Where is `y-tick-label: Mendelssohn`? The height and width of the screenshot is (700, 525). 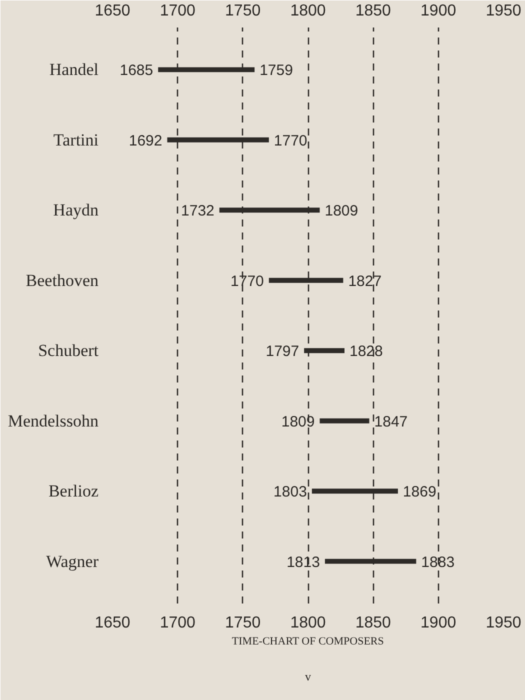 y-tick-label: Mendelssohn is located at coordinates (53, 420).